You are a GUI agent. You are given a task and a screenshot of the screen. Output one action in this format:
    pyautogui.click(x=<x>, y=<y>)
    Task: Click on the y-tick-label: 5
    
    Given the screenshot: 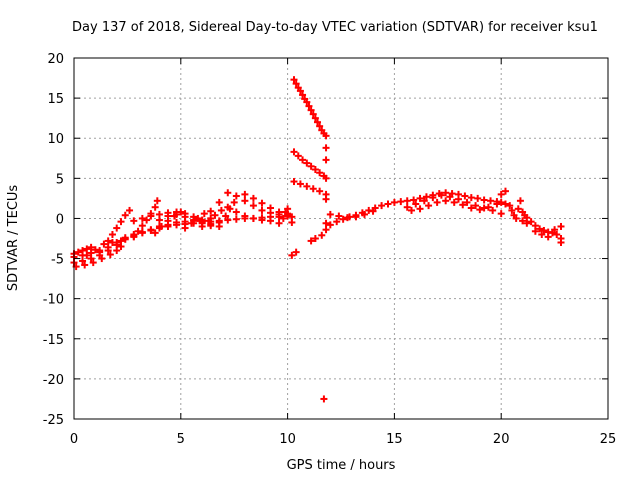 What is the action you would take?
    pyautogui.click(x=60, y=179)
    